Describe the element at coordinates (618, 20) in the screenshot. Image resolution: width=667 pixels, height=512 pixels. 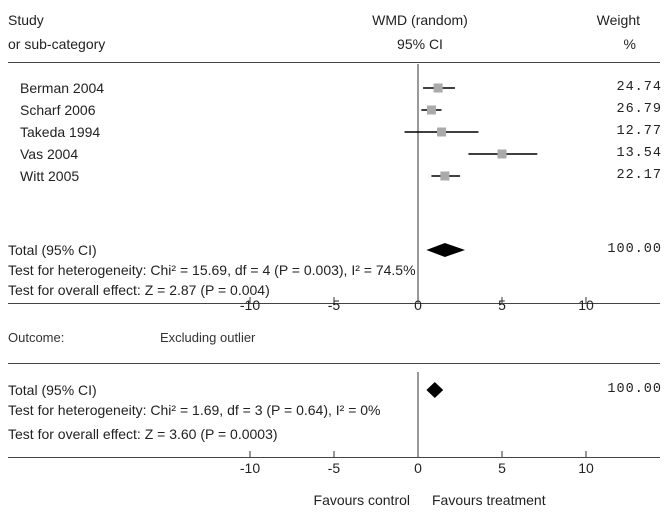
I see `column-header-weight: Weight` at that location.